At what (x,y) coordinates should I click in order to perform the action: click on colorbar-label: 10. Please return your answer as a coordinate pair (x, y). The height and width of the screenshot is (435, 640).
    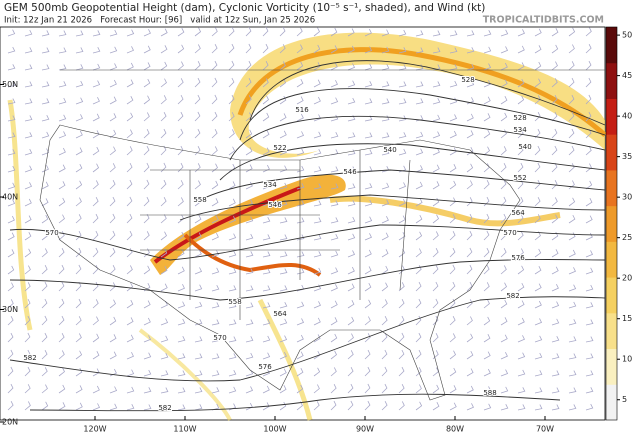
    Looking at the image, I should click on (627, 359).